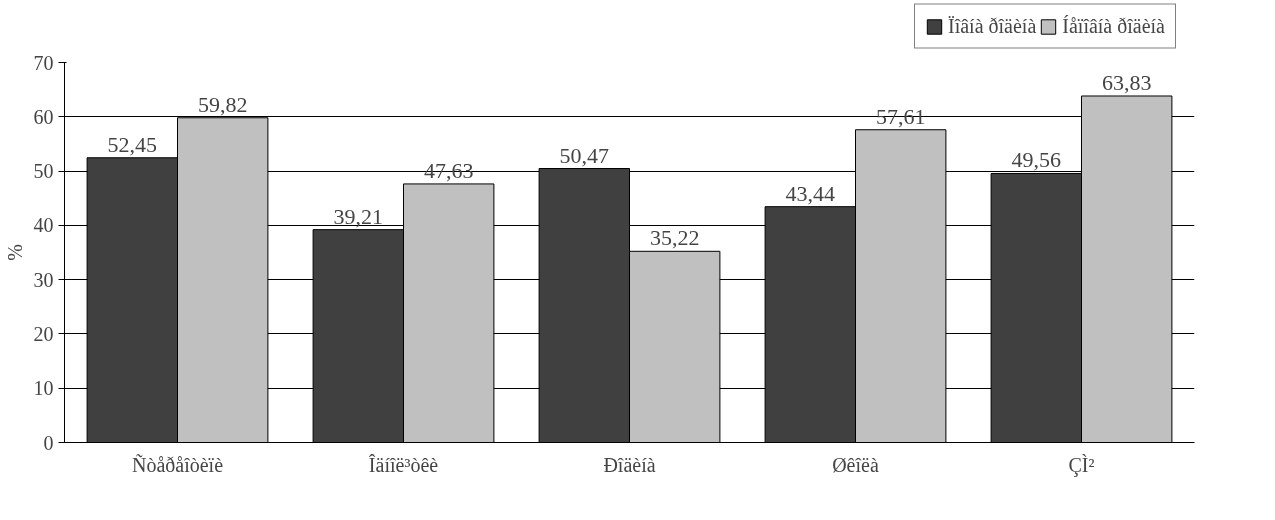  Describe the element at coordinates (584, 155) in the screenshot. I see `data-label: 50,47` at that location.